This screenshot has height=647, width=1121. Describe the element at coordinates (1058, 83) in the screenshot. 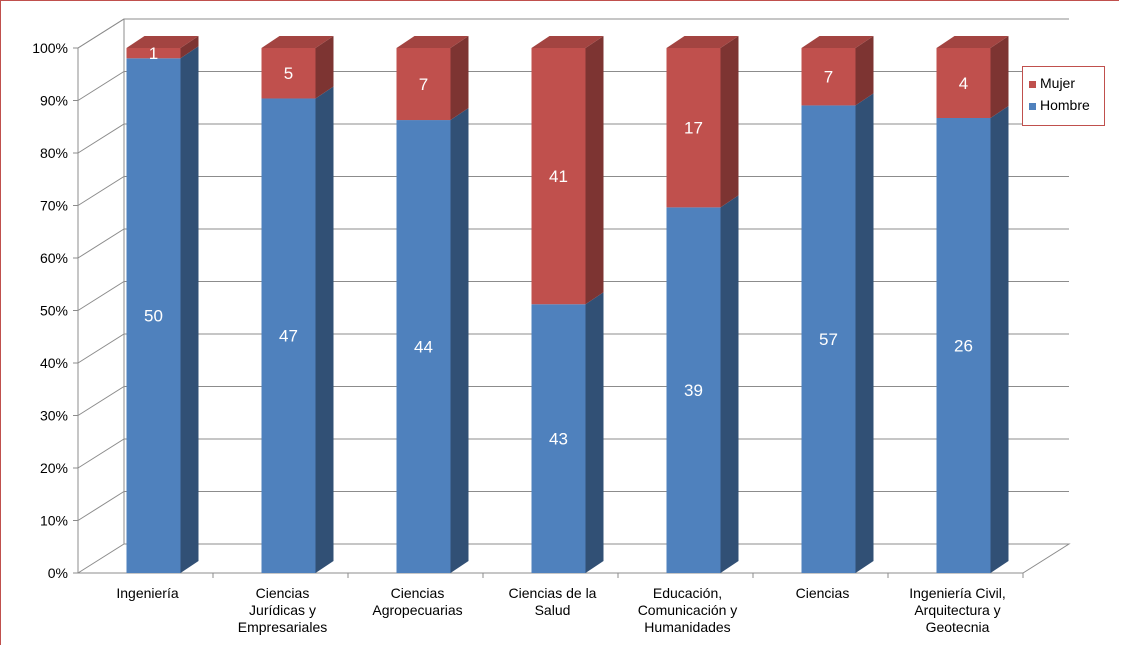

I see `legend-label-mujer: Mujer` at that location.